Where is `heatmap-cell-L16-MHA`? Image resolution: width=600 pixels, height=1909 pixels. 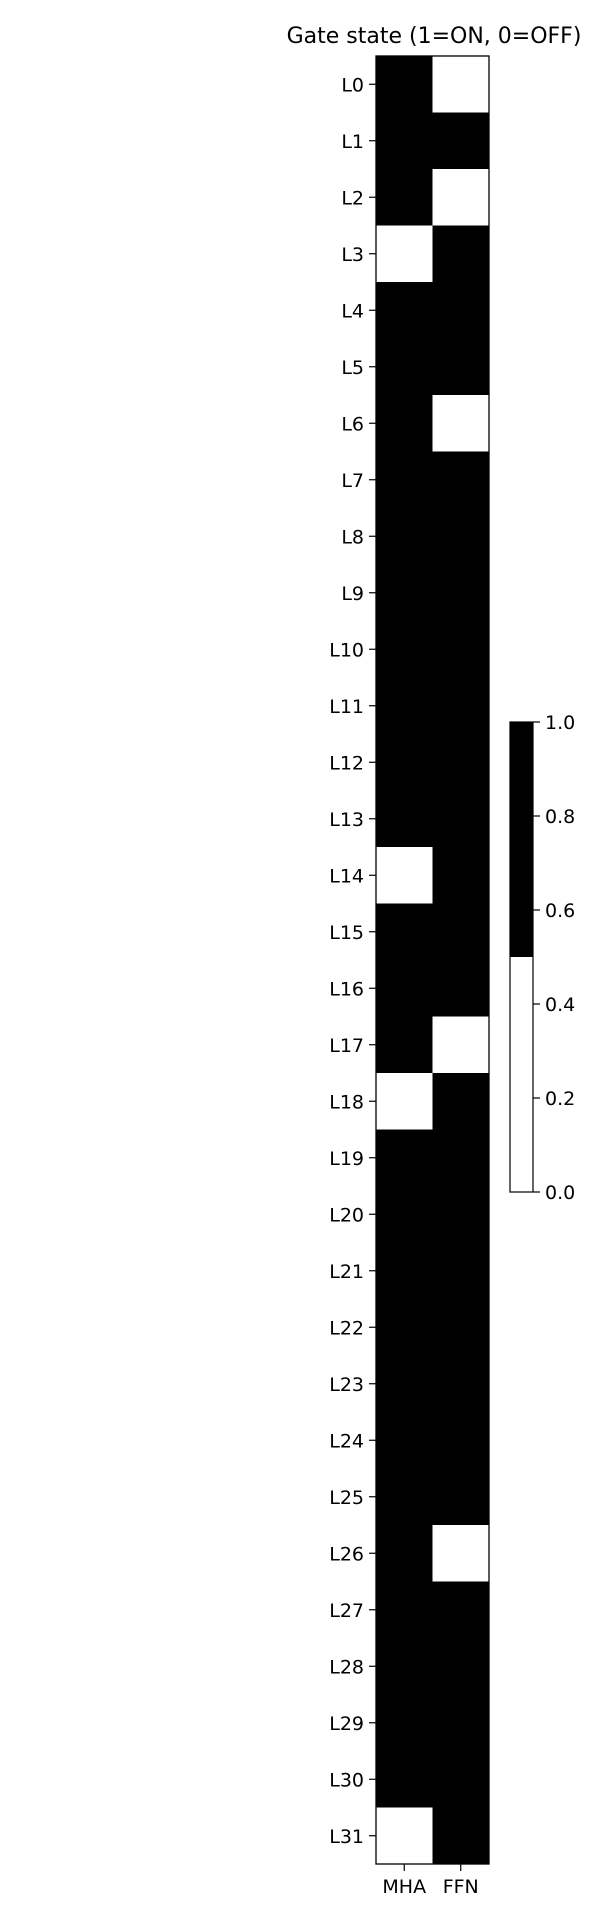 heatmap-cell-L16-MHA is located at coordinates (404, 988).